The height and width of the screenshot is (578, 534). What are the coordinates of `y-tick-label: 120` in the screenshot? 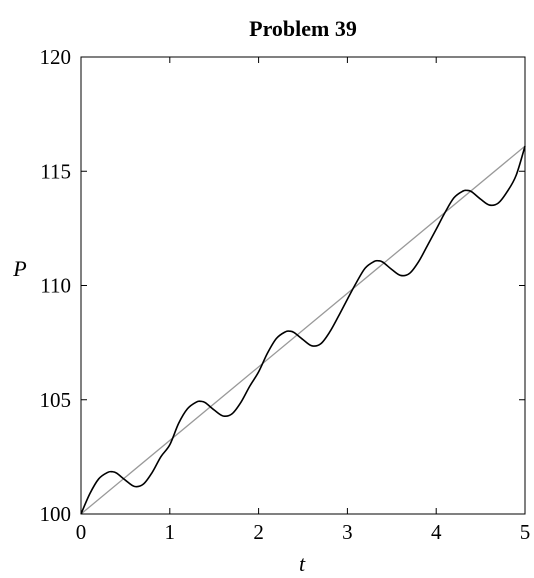 It's located at (56, 57).